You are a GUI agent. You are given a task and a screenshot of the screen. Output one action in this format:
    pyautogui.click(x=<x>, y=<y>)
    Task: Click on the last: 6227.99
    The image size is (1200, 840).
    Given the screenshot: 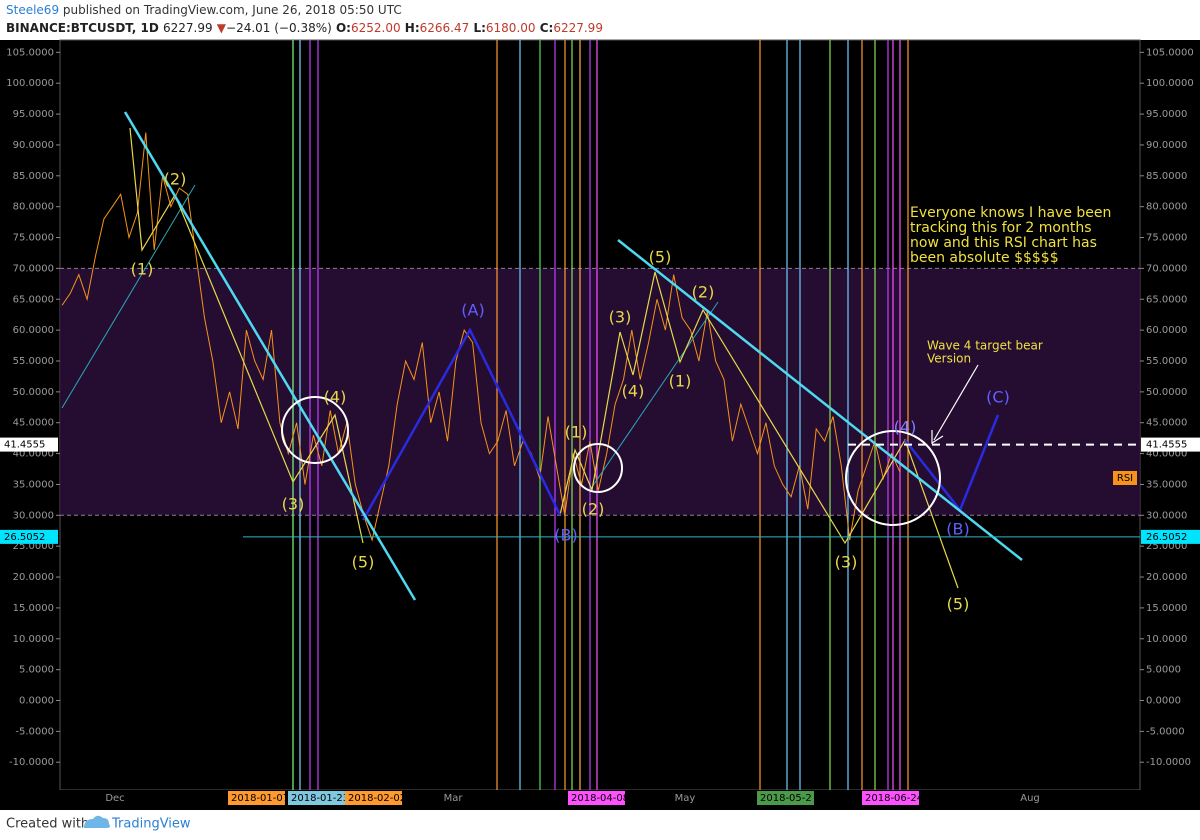 What is the action you would take?
    pyautogui.click(x=188, y=28)
    